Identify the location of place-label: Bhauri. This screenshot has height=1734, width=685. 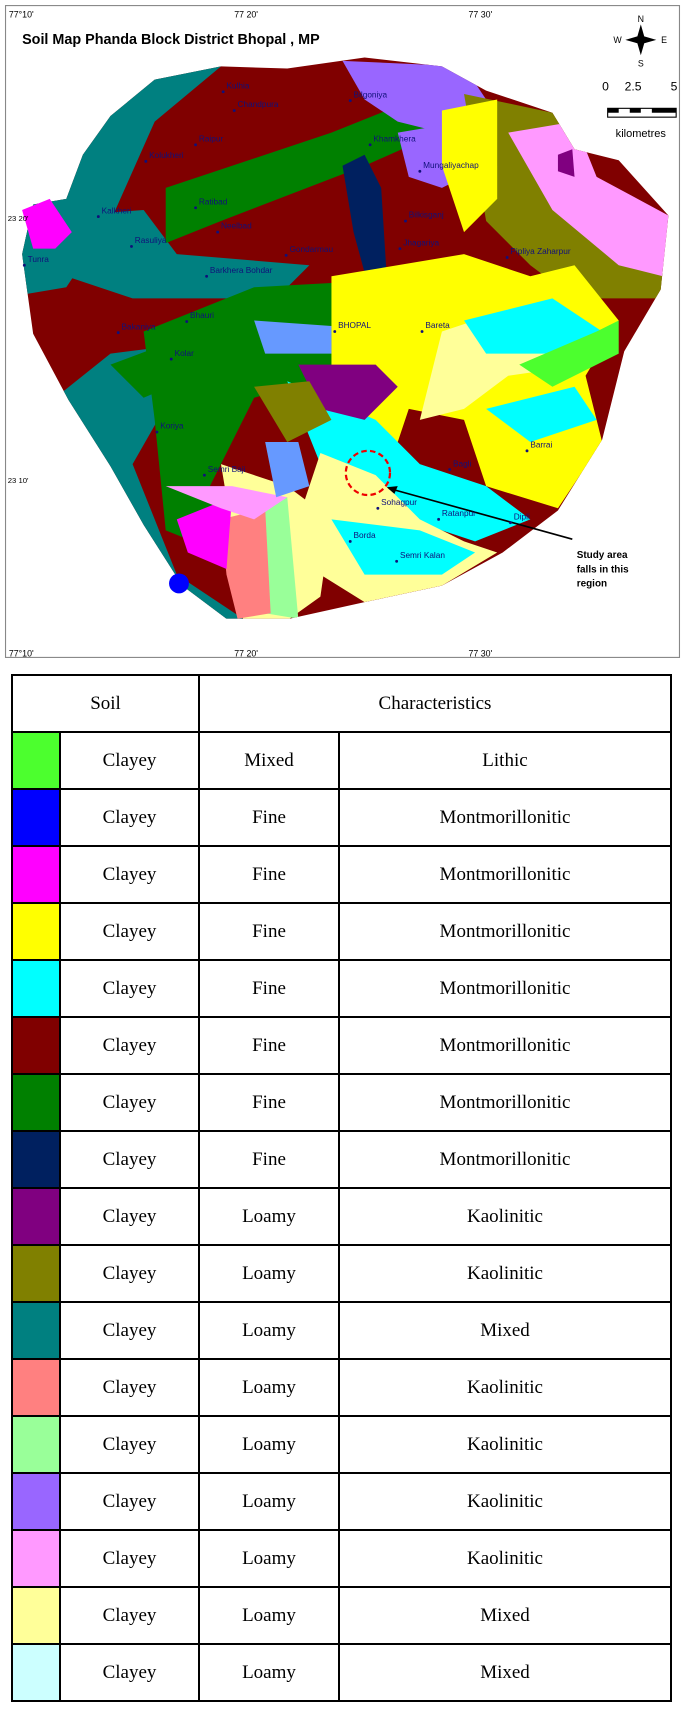
(202, 315).